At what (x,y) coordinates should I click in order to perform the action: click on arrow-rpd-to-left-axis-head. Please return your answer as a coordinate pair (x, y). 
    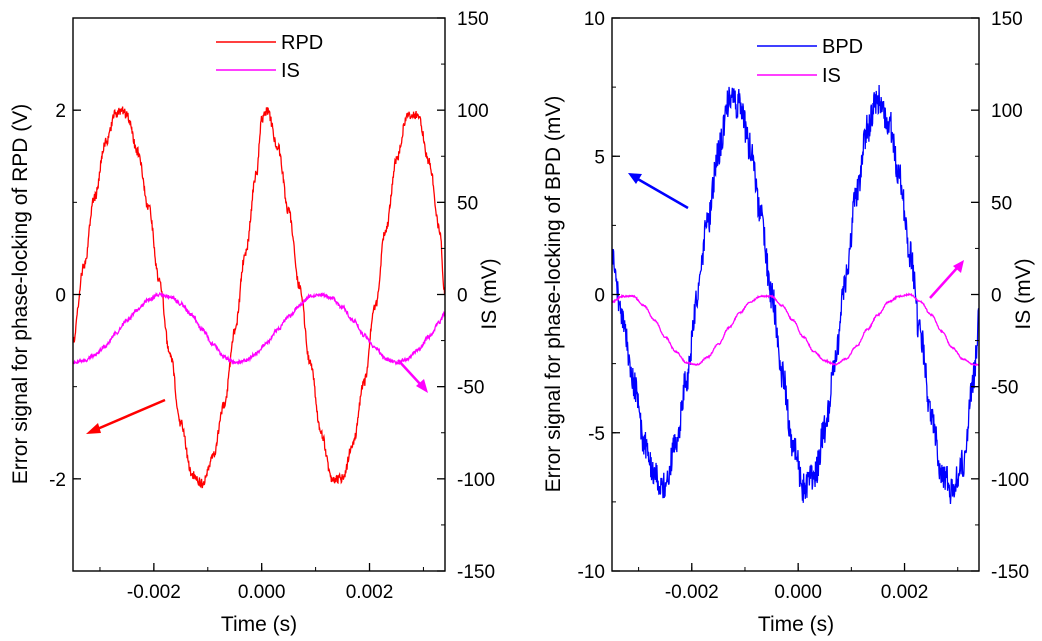
    Looking at the image, I should click on (93, 428).